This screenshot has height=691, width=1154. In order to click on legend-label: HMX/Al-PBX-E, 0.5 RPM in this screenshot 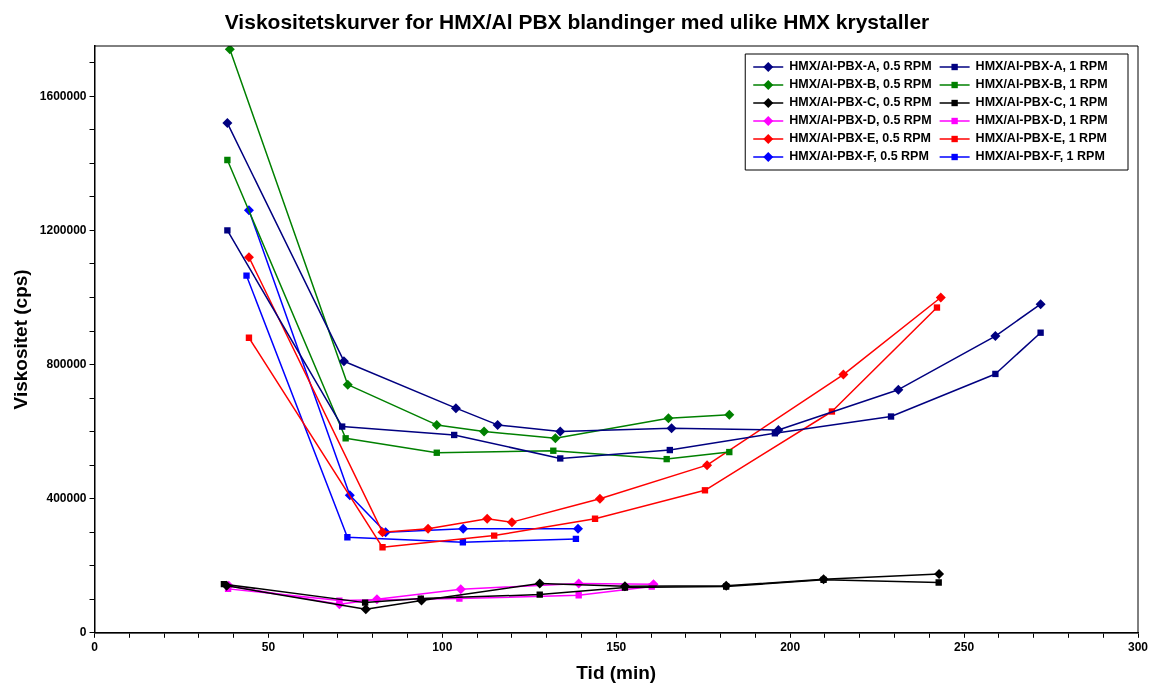, I will do `click(860, 138)`.